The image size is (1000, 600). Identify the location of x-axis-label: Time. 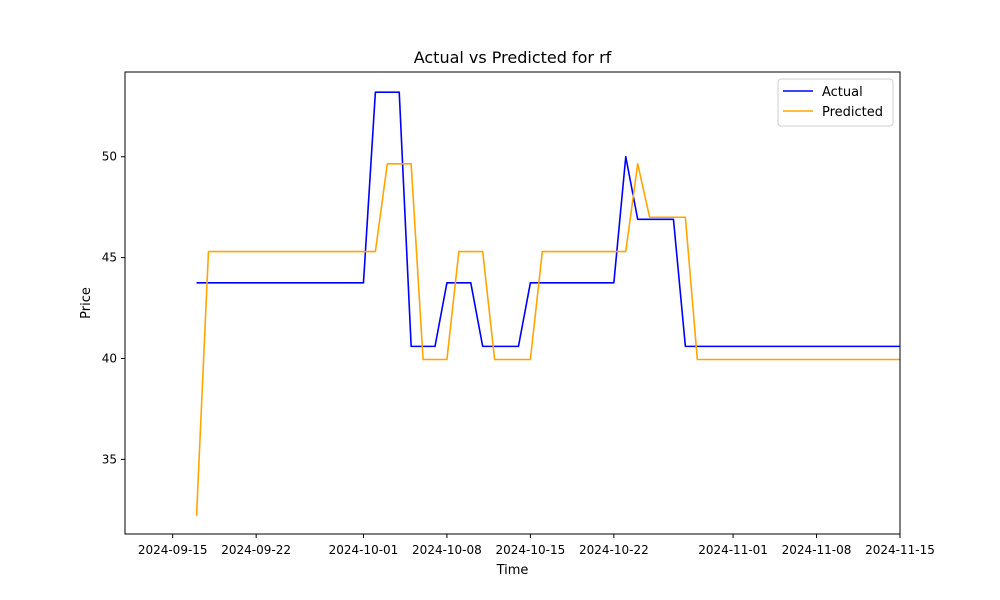
(512, 570).